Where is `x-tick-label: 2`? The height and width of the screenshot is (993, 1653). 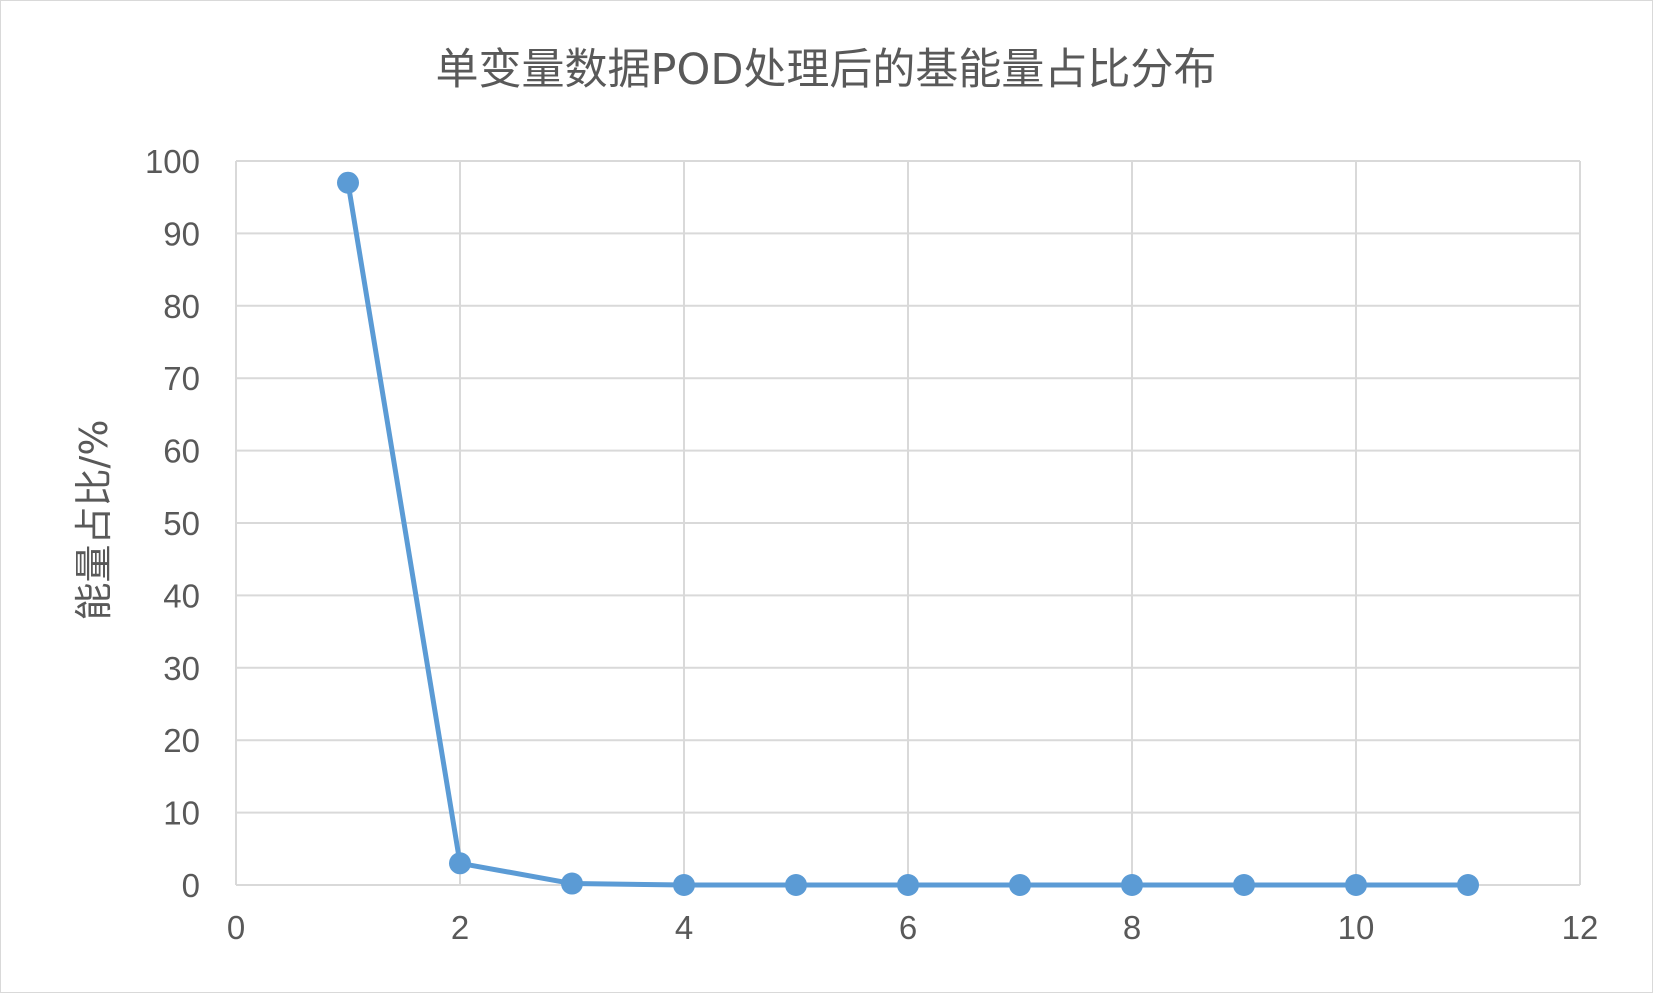
x-tick-label: 2 is located at coordinates (460, 927).